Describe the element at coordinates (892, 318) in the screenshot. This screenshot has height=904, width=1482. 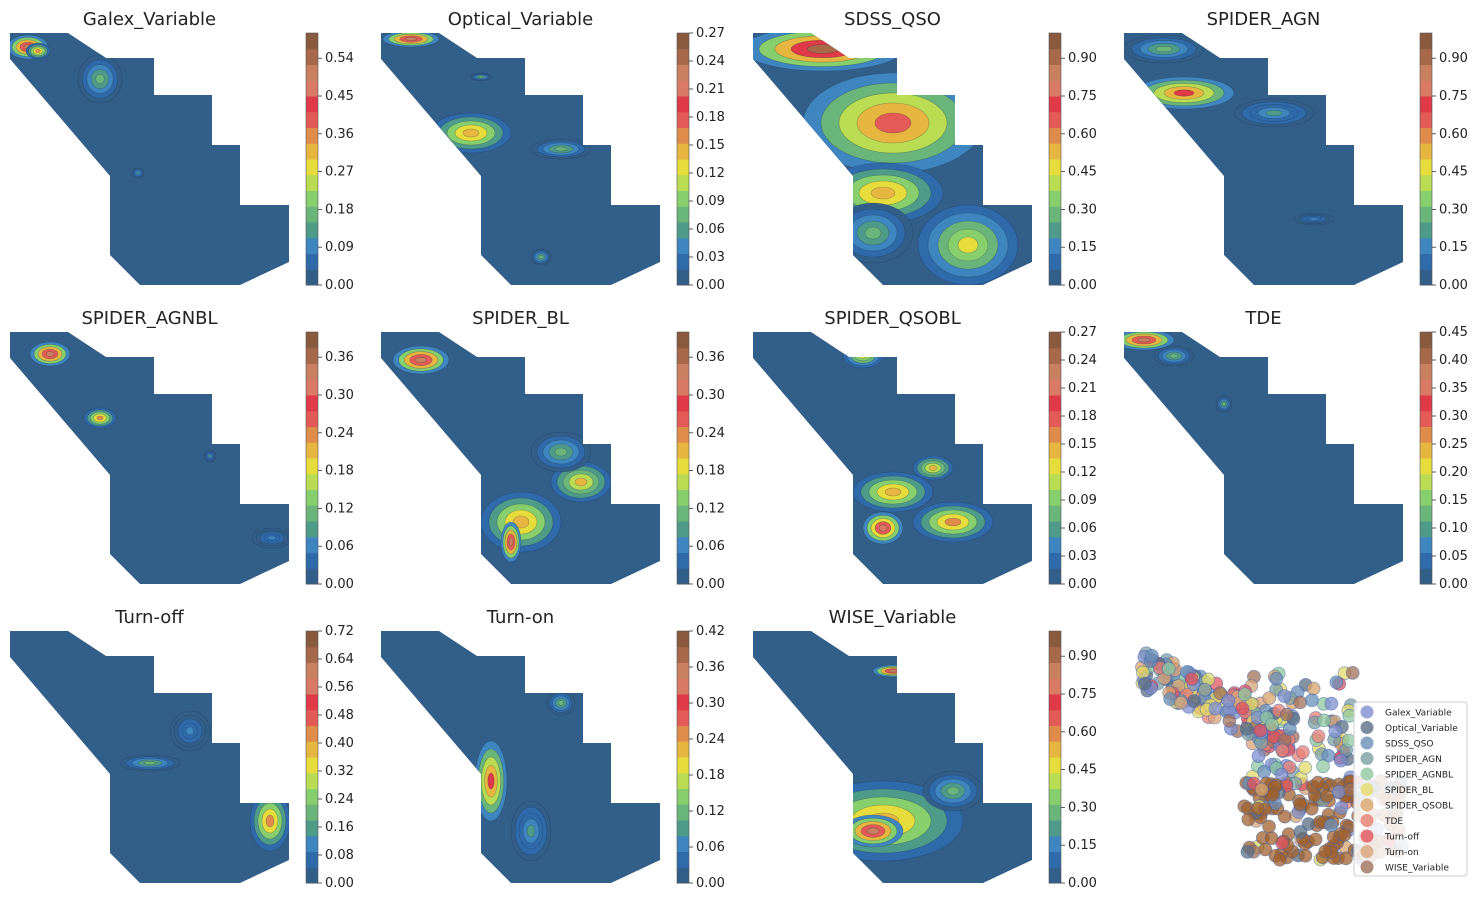
I see `panel-title: SPIDER_QSOBL` at that location.